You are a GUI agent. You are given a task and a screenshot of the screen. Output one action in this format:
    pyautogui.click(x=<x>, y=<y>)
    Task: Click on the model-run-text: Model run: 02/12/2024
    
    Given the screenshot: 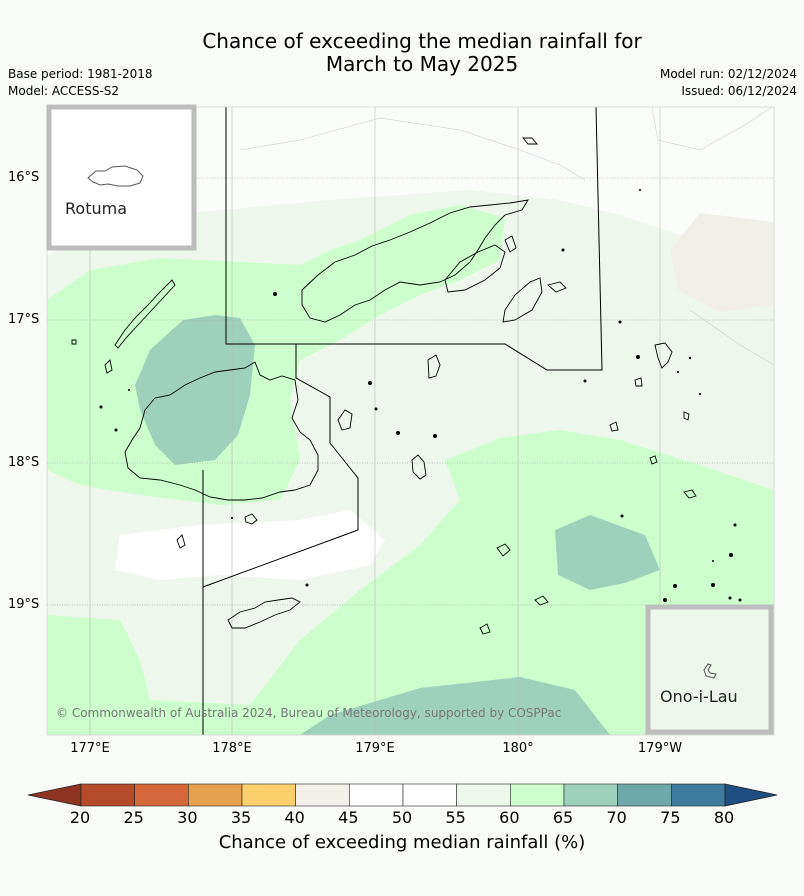 What is the action you would take?
    pyautogui.click(x=728, y=74)
    